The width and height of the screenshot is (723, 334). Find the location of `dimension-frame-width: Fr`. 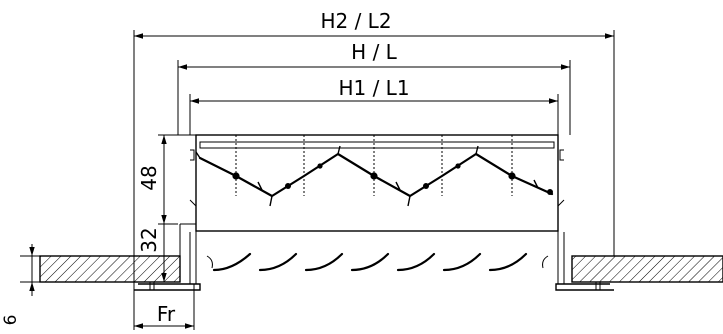

dimension-frame-width: Fr is located at coordinates (164, 307).